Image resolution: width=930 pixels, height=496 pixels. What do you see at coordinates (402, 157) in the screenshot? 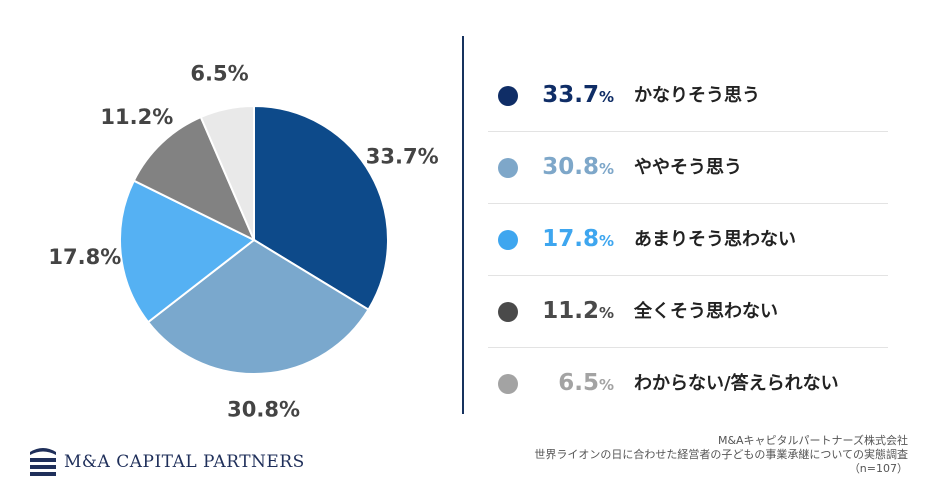
I see `pie-data-label: 33.7%` at bounding box center [402, 157].